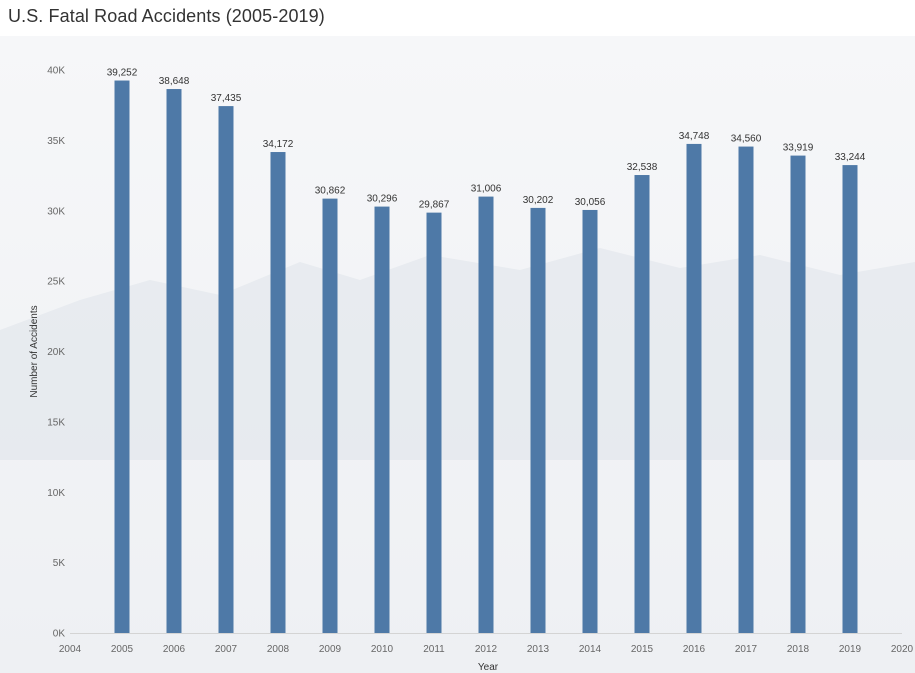 This screenshot has width=915, height=673. Describe the element at coordinates (590, 202) in the screenshot. I see `data-label-2014: 30,056` at that location.